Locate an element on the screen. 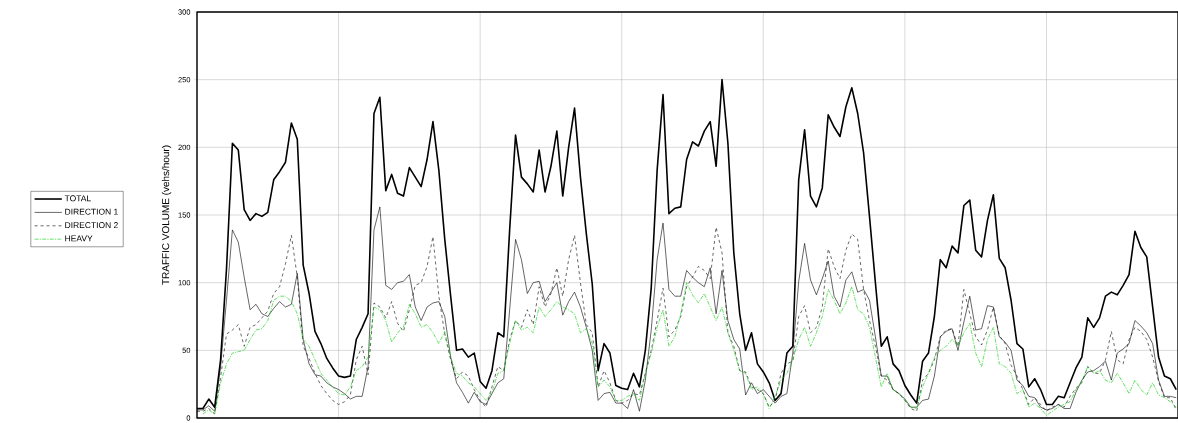 The width and height of the screenshot is (1178, 423). legend-label: TOTAL is located at coordinates (77, 198).